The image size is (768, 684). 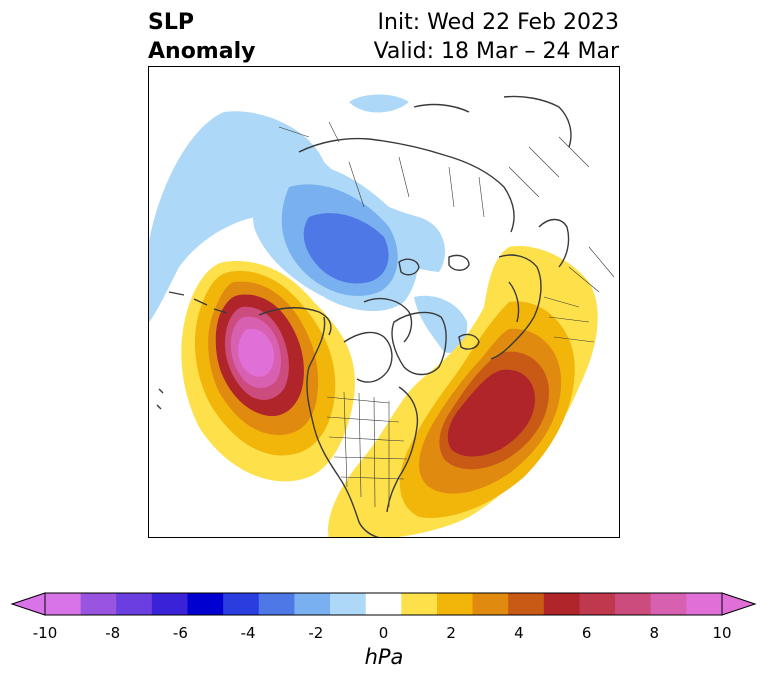 I want to click on colorbar-tick-label: 8, so click(x=654, y=633).